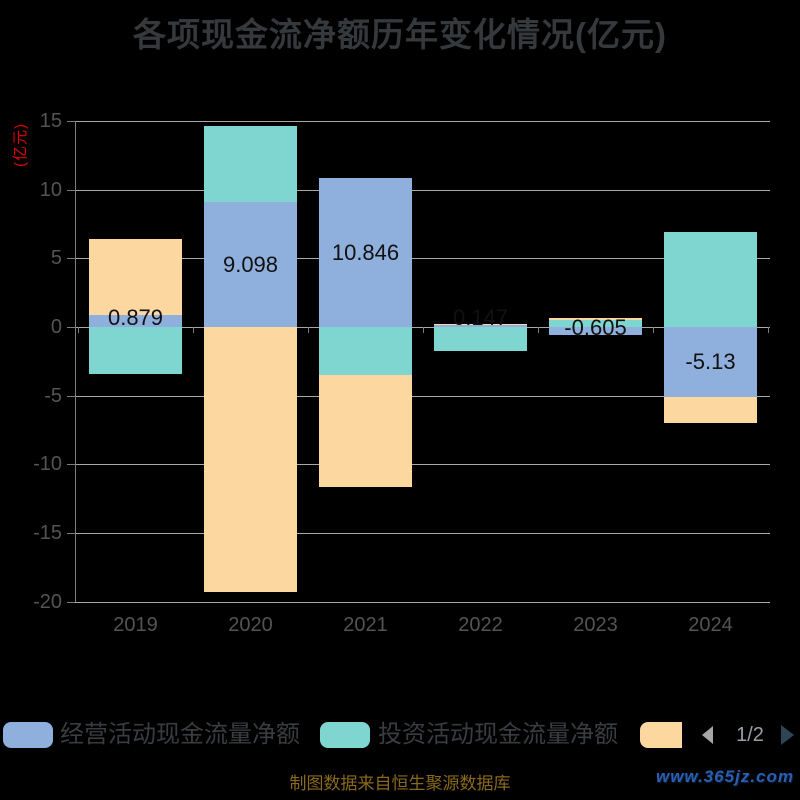  What do you see at coordinates (707, 735) in the screenshot?
I see `legend-pager-prev-icon` at bounding box center [707, 735].